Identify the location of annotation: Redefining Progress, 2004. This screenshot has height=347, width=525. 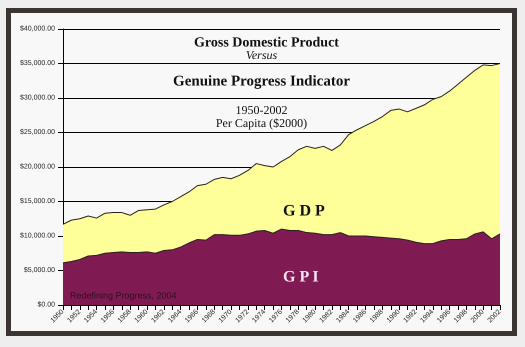
(123, 295).